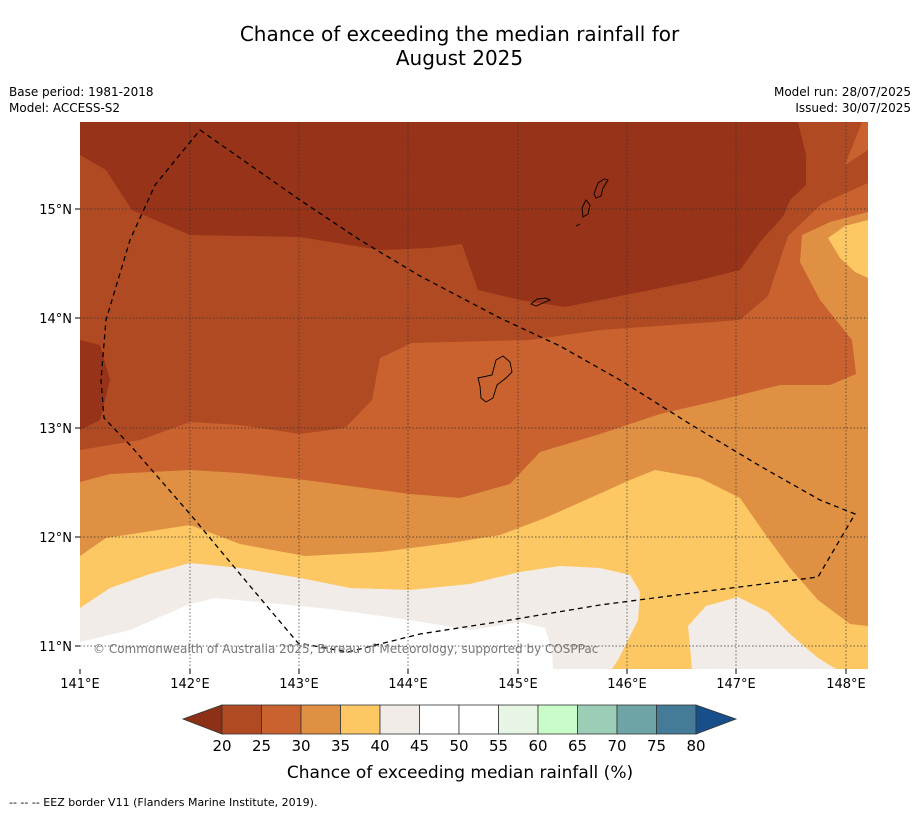 This screenshot has height=816, width=919. Describe the element at coordinates (55, 647) in the screenshot. I see `lat-label: 11°N` at that location.